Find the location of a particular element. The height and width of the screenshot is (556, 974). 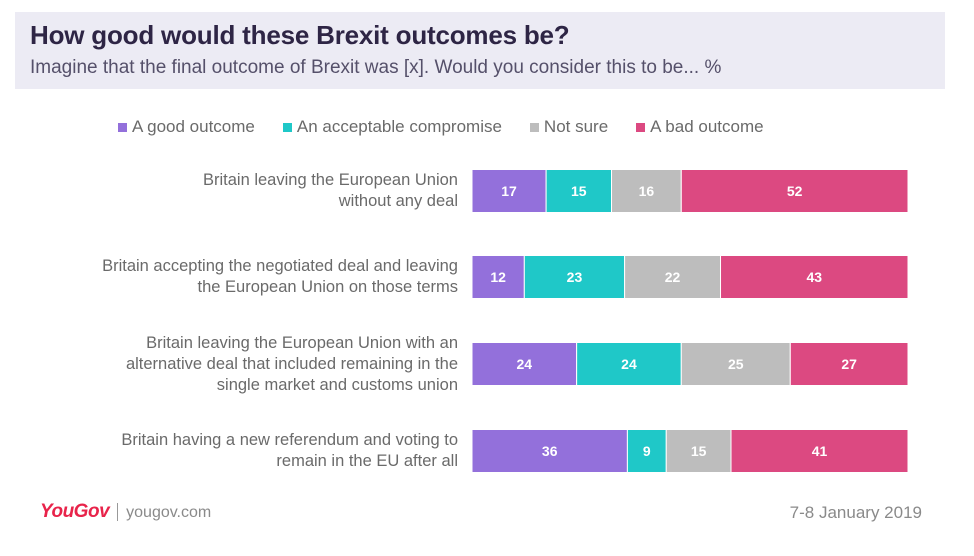

legend-item: Not sure is located at coordinates (569, 127).